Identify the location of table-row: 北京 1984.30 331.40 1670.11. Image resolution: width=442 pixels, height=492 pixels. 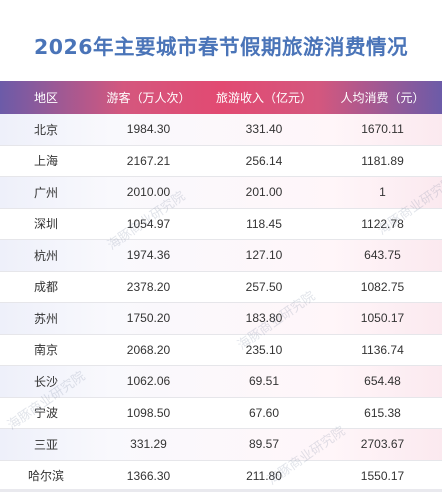
(221, 130).